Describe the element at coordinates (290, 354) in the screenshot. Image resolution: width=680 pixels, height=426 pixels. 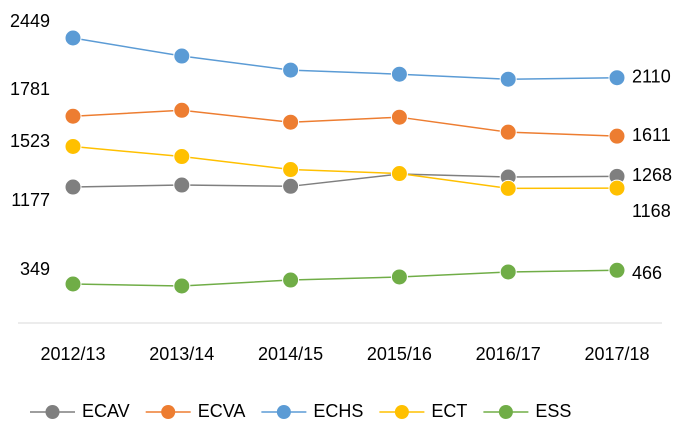
I see `x-tick-label: 2014/15` at that location.